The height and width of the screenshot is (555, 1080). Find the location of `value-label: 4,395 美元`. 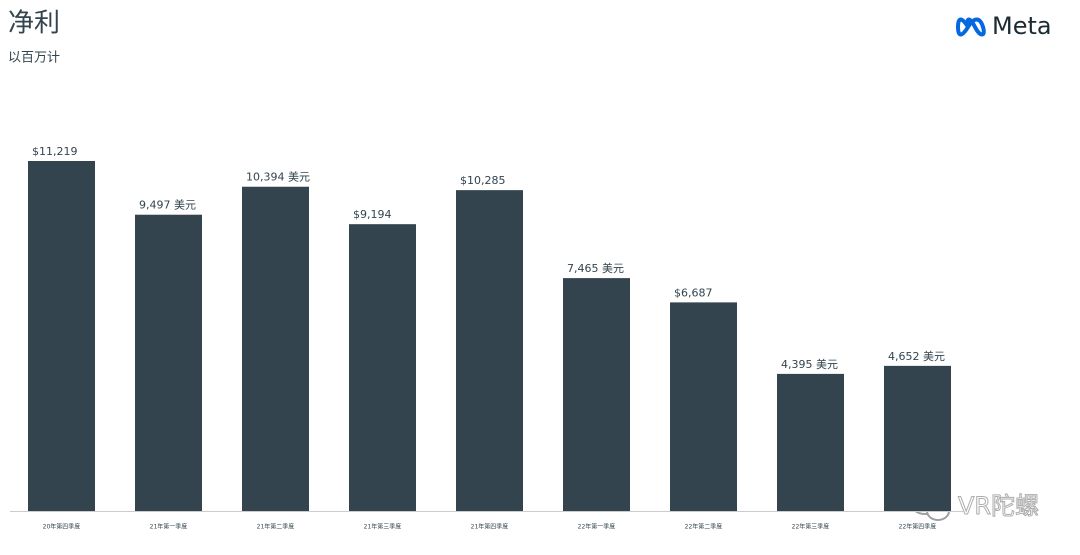

value-label: 4,395 美元 is located at coordinates (809, 364).